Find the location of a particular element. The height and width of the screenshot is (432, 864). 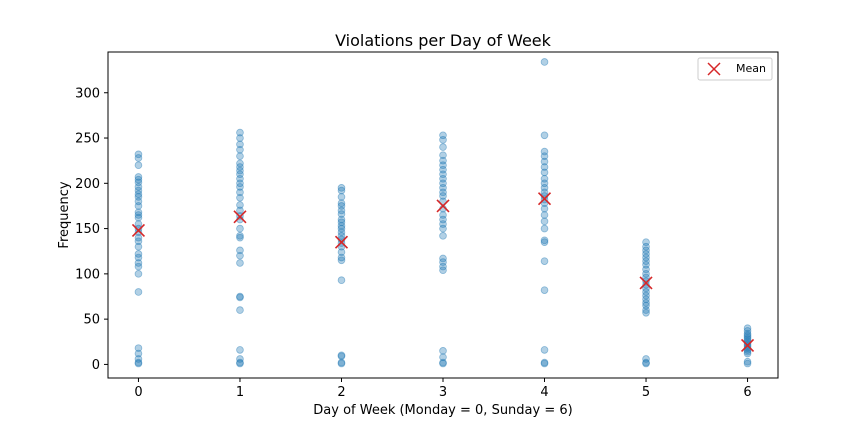

y-axis-label: Frequency is located at coordinates (64, 214).